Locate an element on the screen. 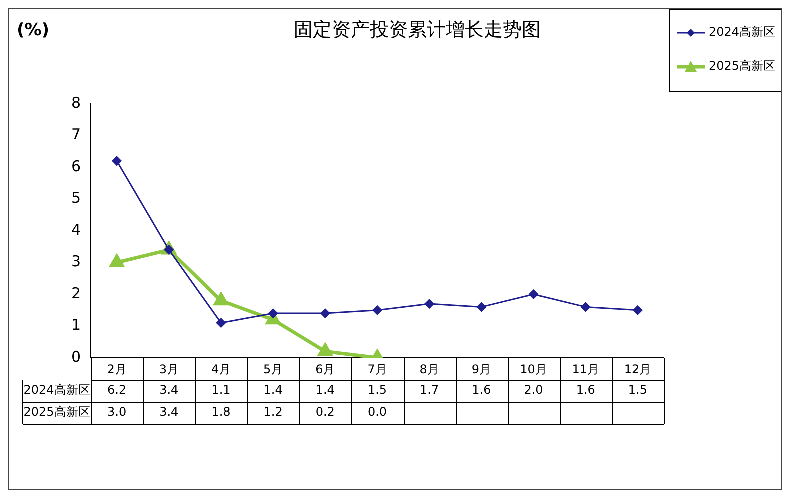 This screenshot has height=498, width=790. x-tick-label: 12月 is located at coordinates (638, 369).